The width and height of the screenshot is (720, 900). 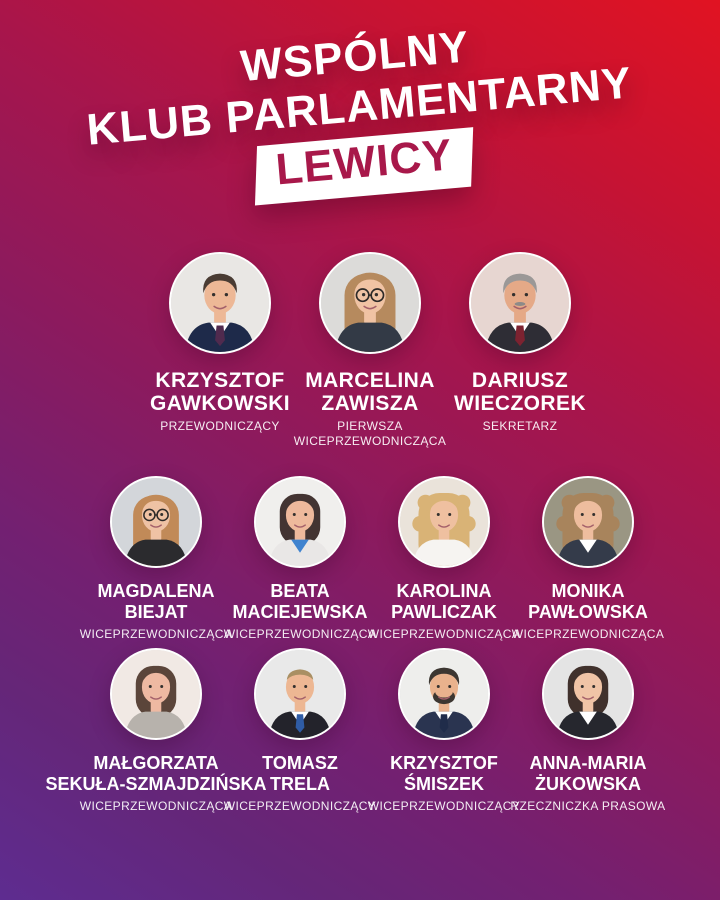 I want to click on member-card: DARIUSZ WIECZOREK SEKRETARZ, so click(x=520, y=350).